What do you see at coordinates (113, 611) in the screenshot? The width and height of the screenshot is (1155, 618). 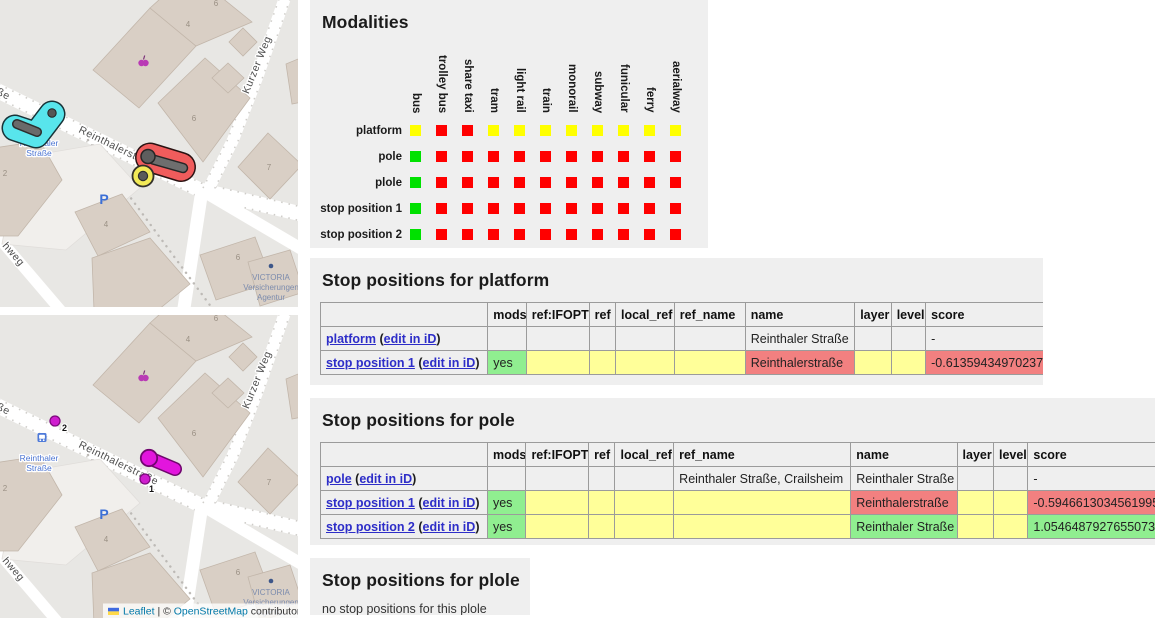 I see `ukraine-flag-icon` at bounding box center [113, 611].